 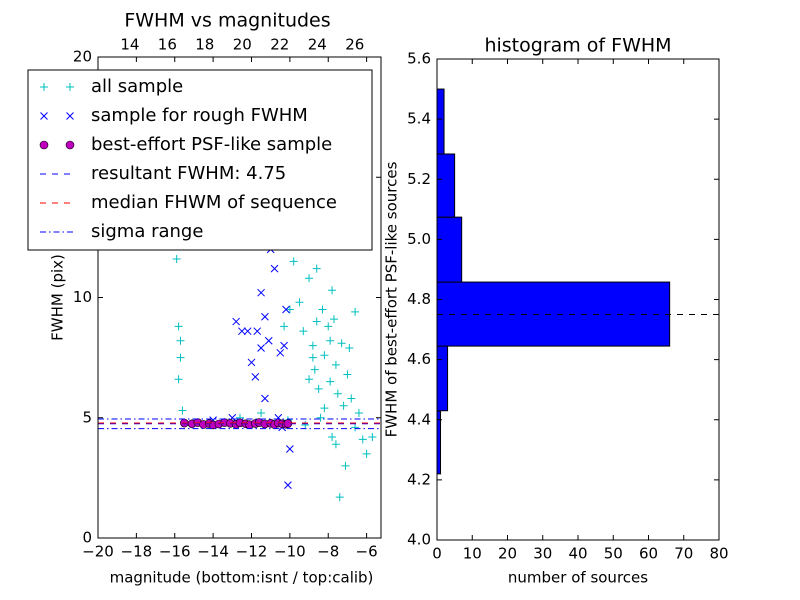 What do you see at coordinates (419, 299) in the screenshot?
I see `y-tick-label: 4.8` at bounding box center [419, 299].